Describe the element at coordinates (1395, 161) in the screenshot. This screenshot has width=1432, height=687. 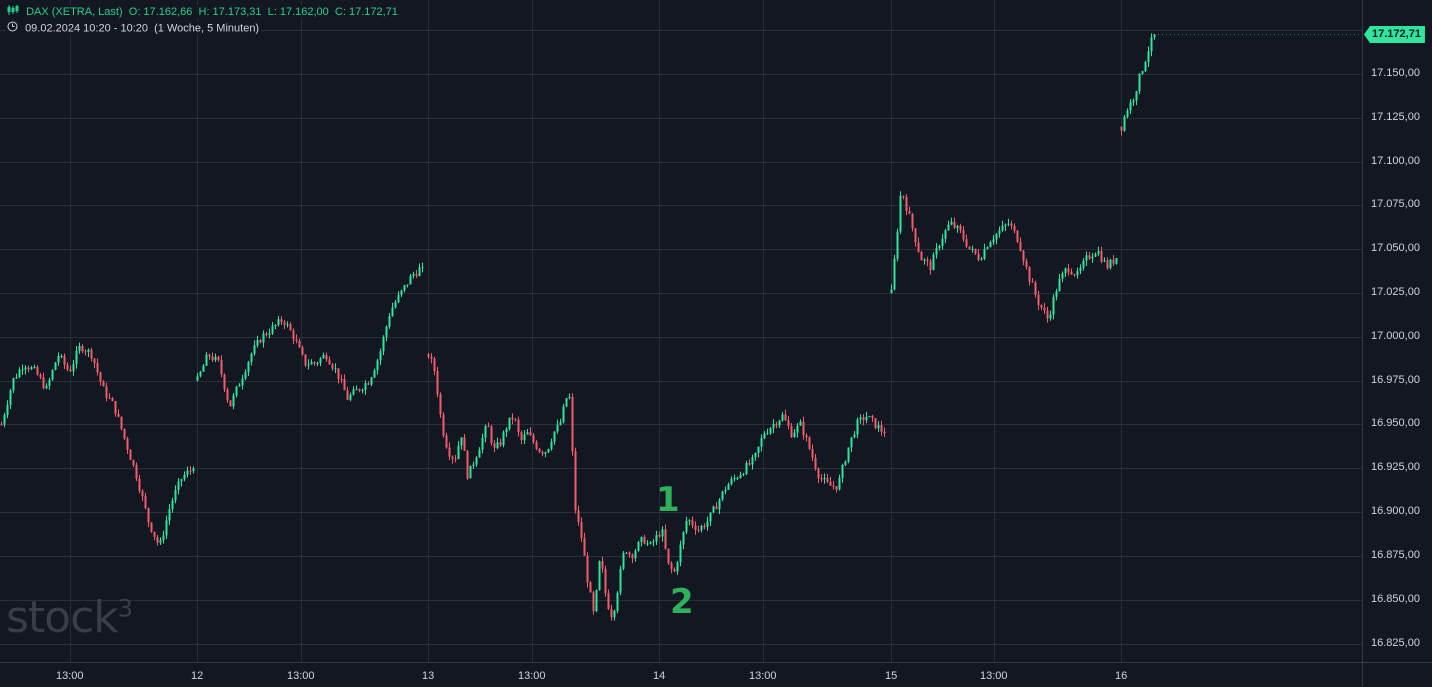
I see `y-tick-label: 17.100,00` at that location.